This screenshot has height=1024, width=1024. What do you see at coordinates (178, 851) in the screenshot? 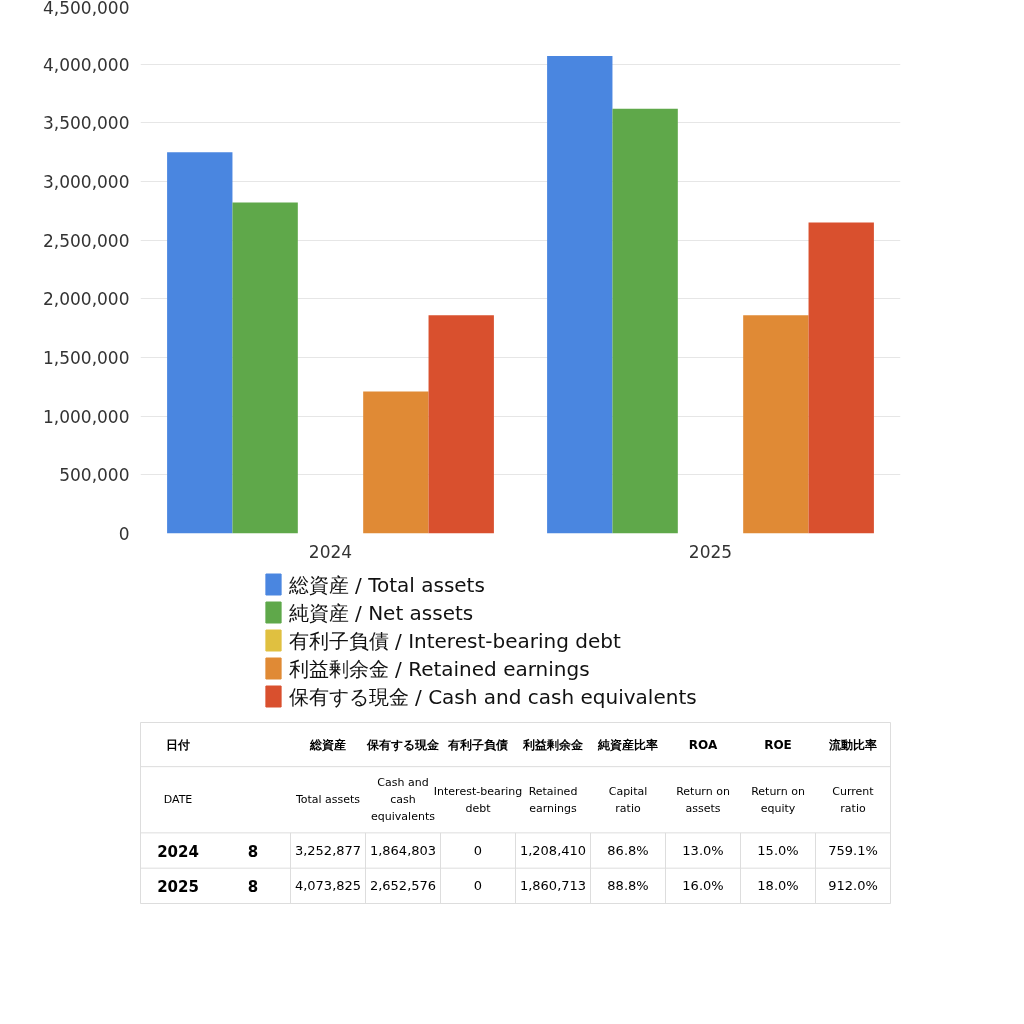
I see `text: 2024` at bounding box center [178, 851].